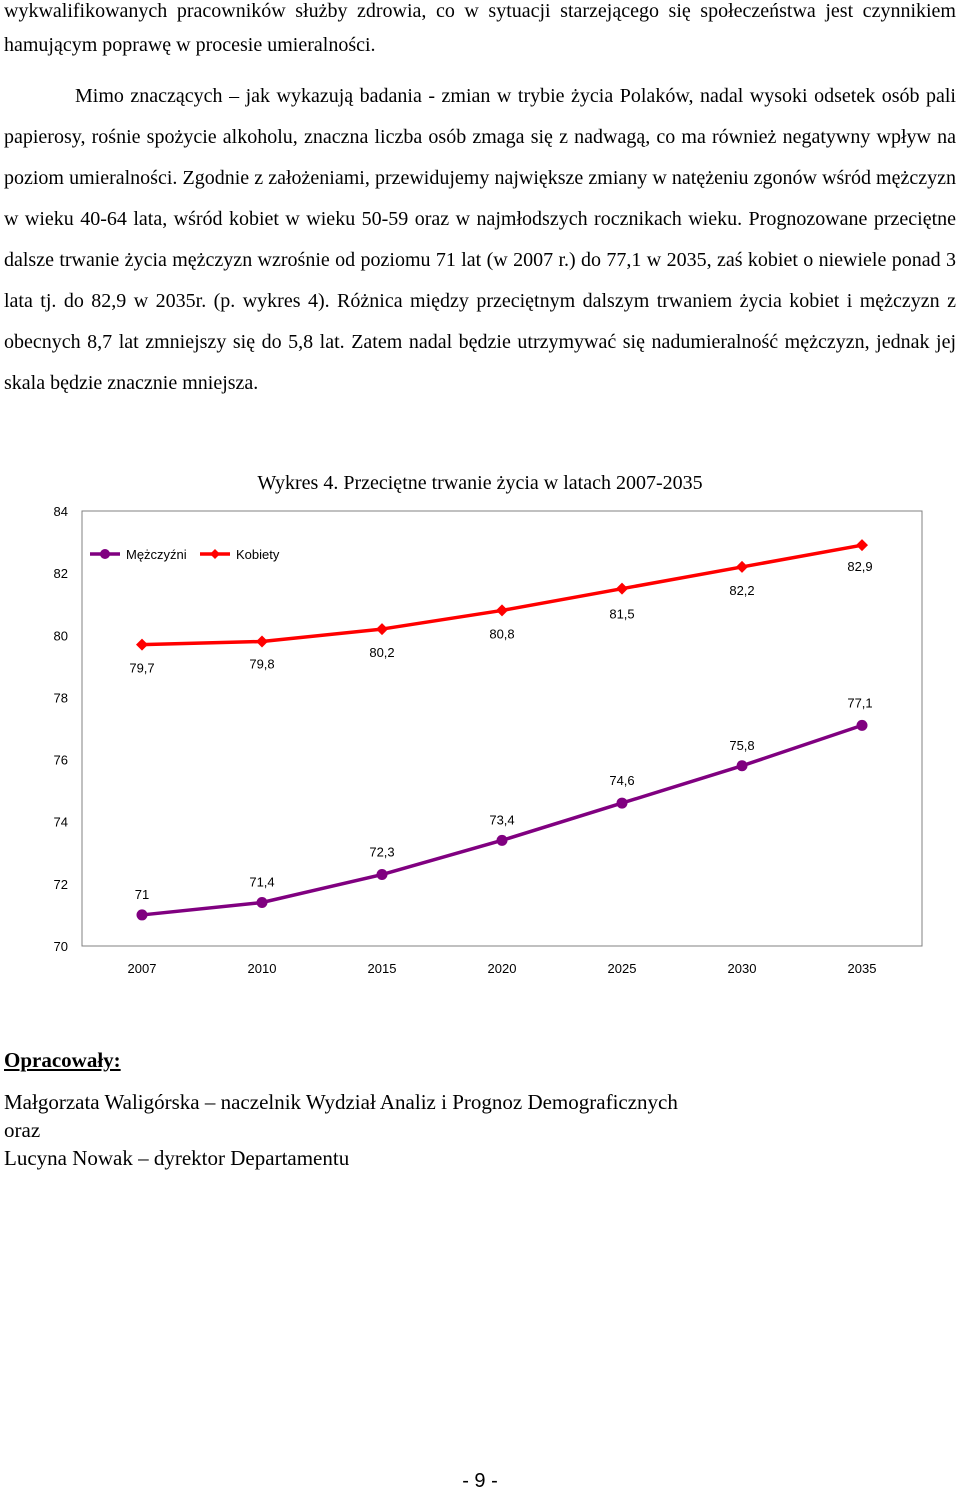 The image size is (960, 1493). I want to click on credits-heading: Opracowały:, so click(62, 1060).